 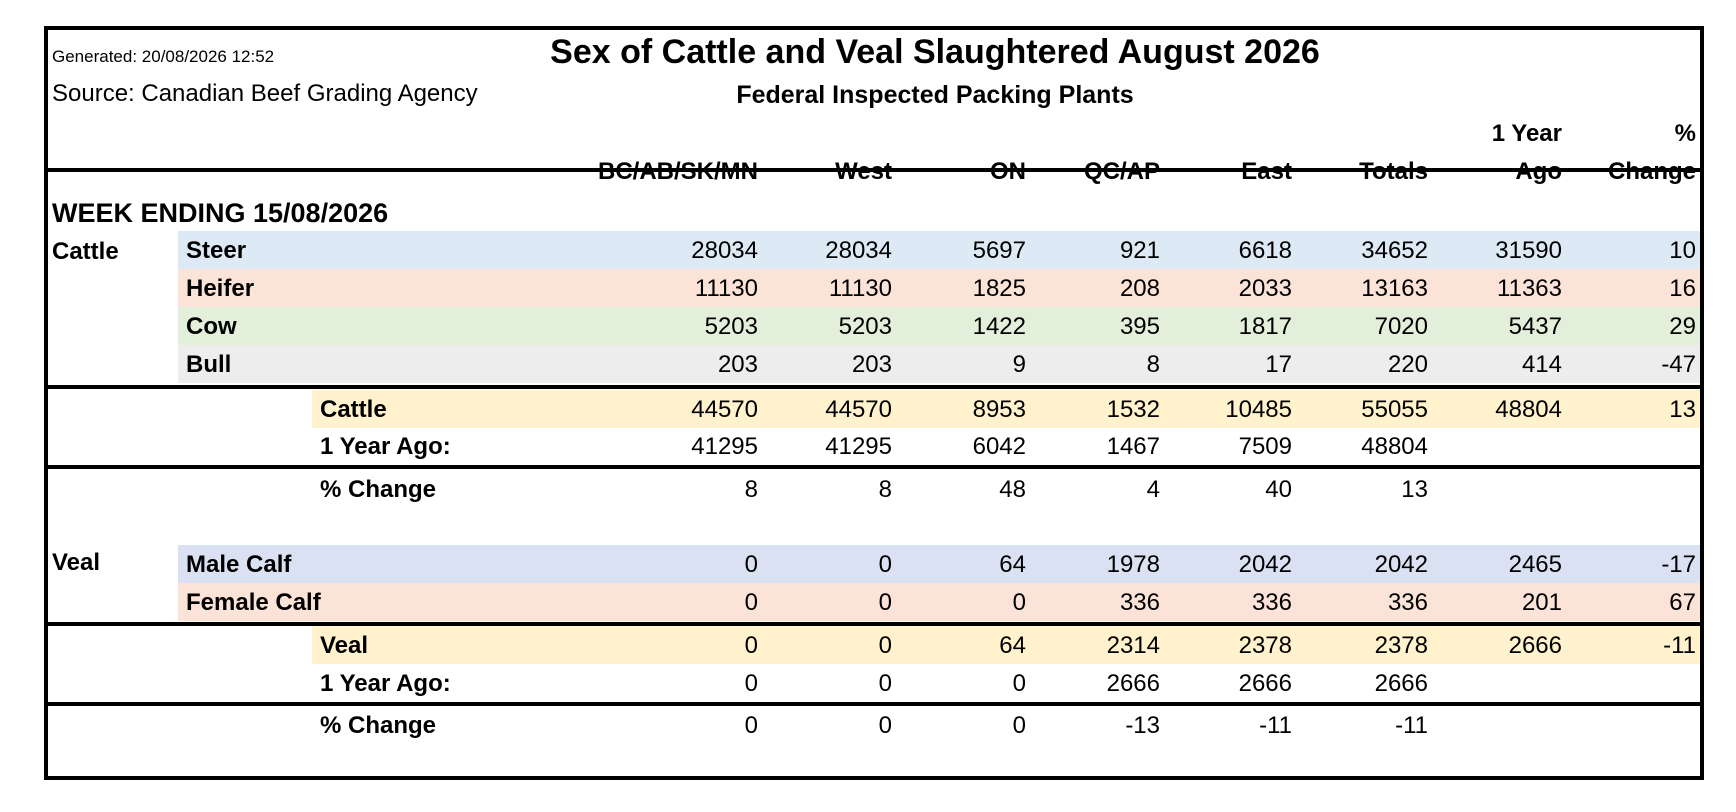 I want to click on cattle-row-cell: 29, so click(x=1682, y=326).